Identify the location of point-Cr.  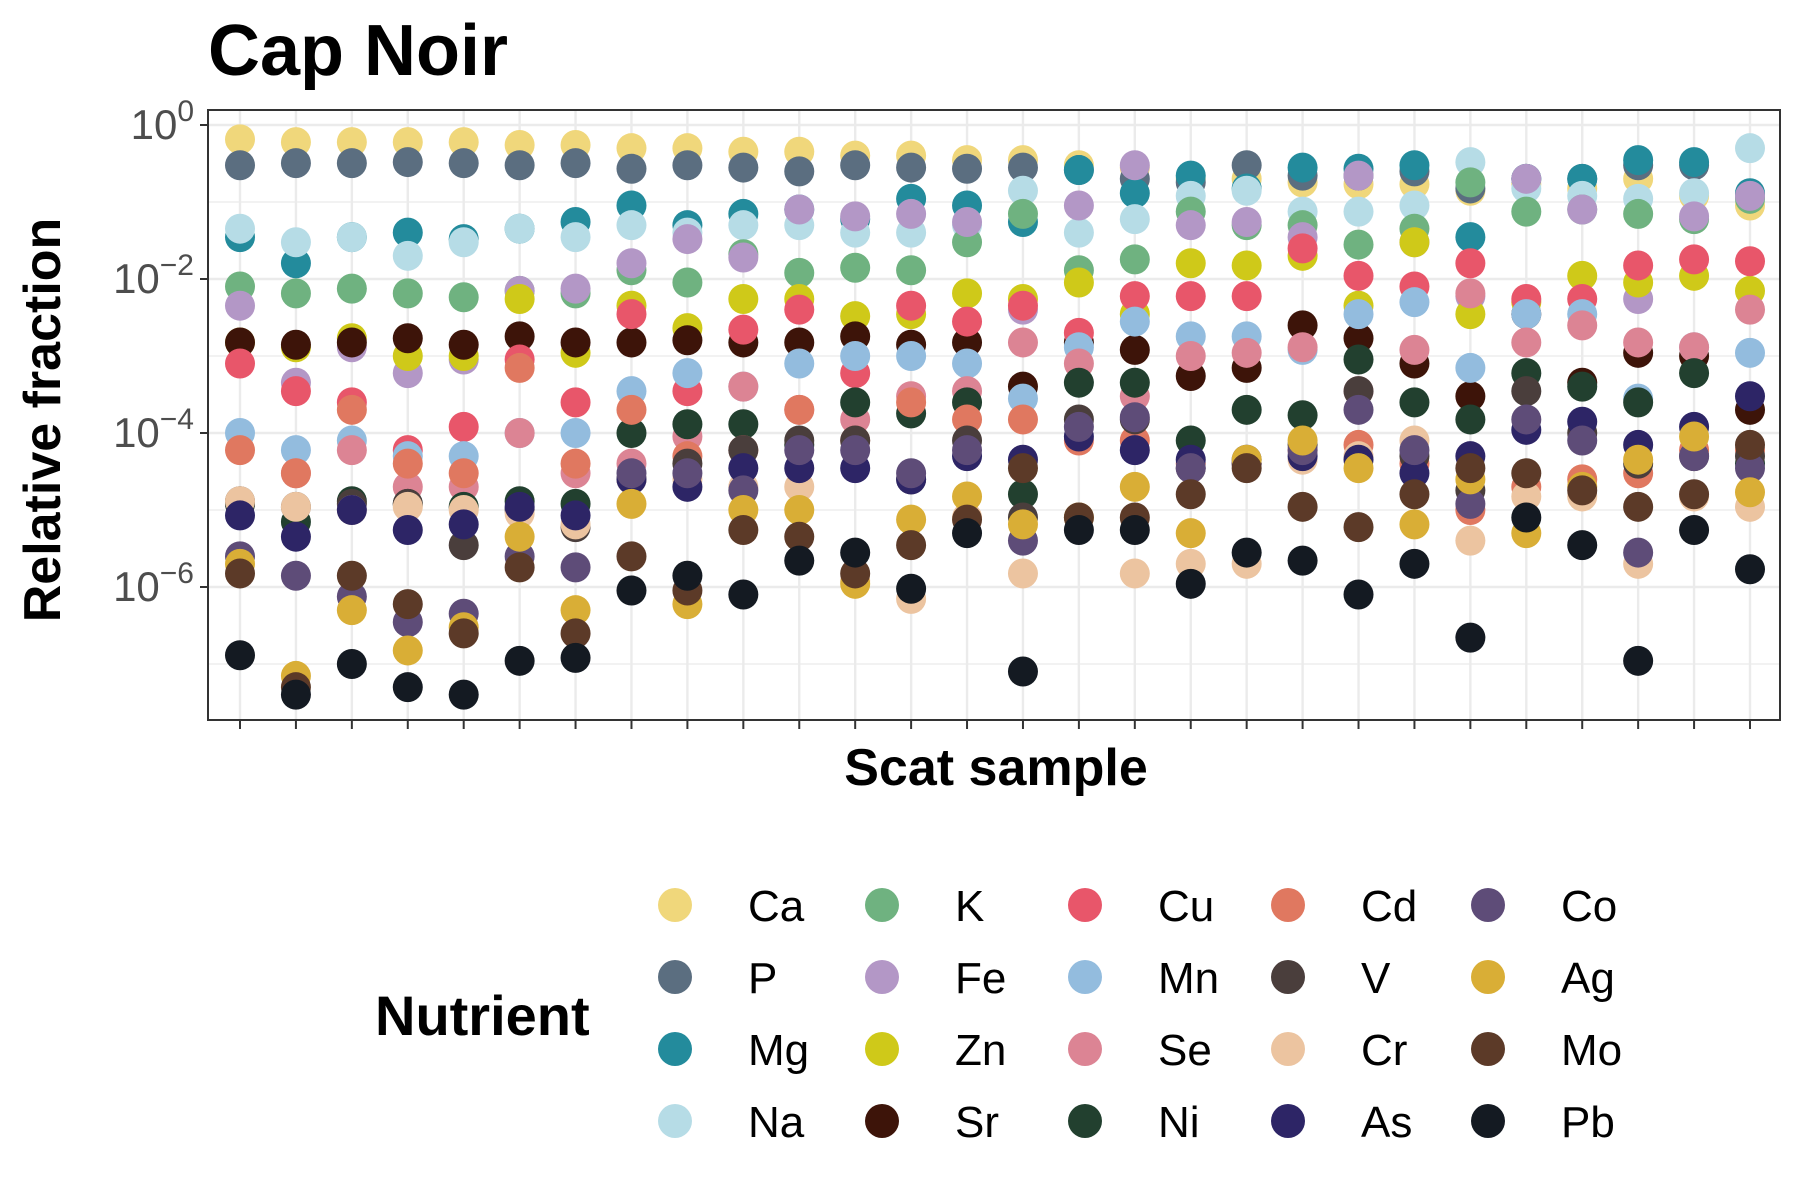
(1526, 496).